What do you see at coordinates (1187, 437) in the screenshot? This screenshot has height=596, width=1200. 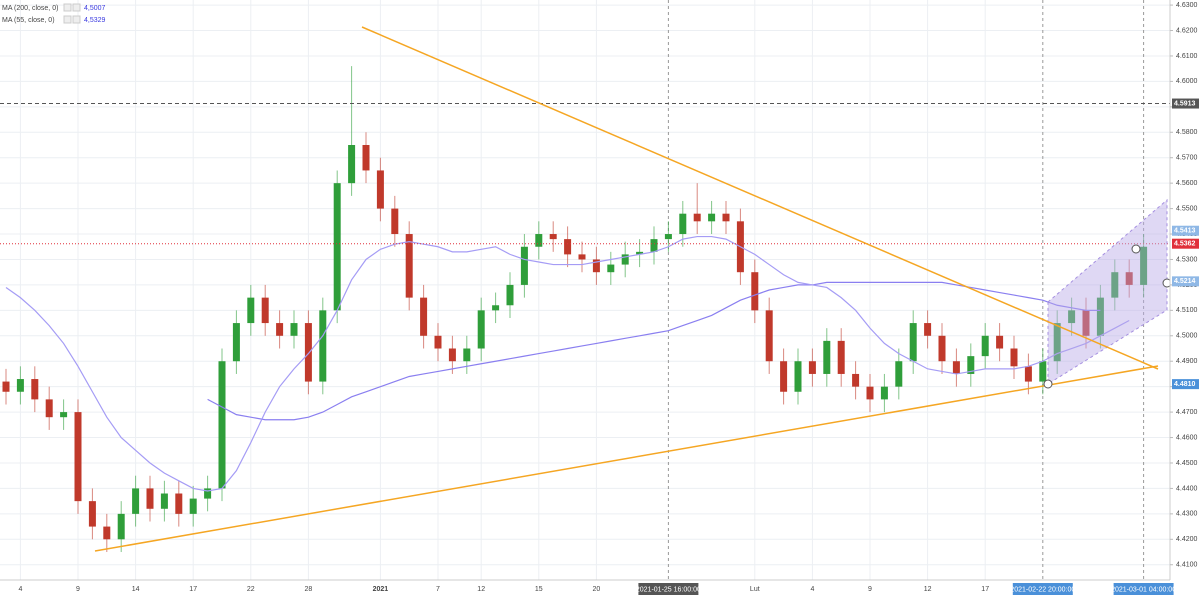 I see `y-tick-label: 4.4600` at bounding box center [1187, 437].